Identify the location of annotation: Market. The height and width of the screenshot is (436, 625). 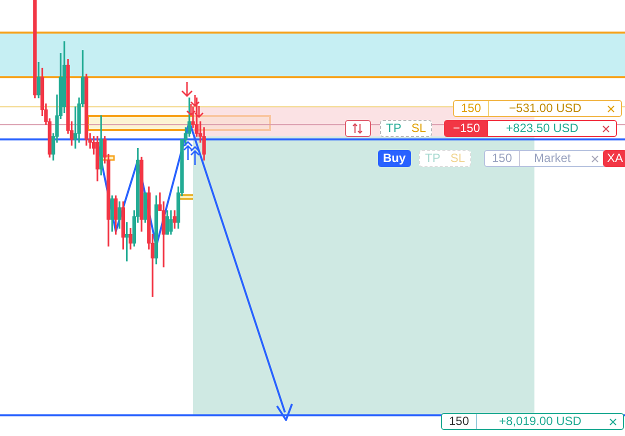
(552, 158).